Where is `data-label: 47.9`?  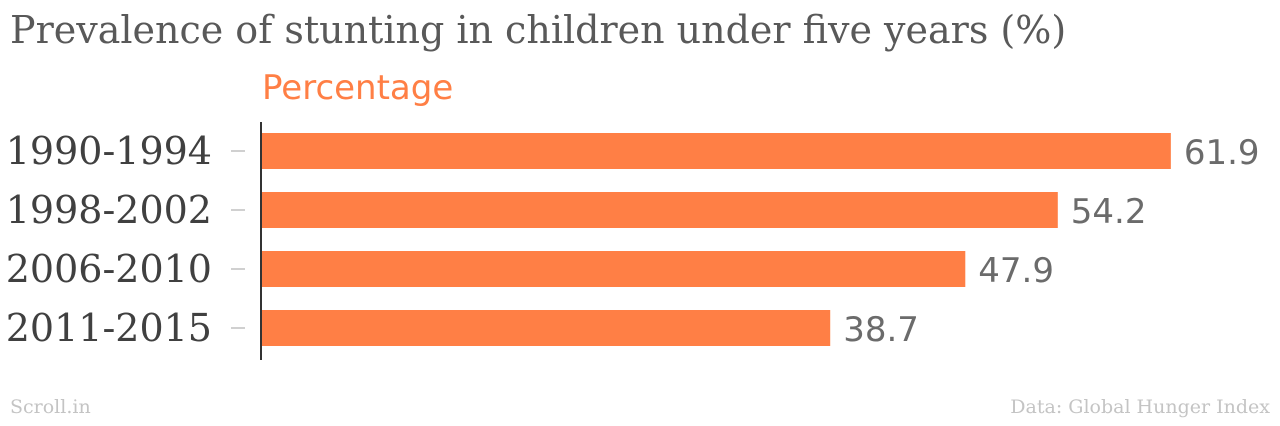
data-label: 47.9 is located at coordinates (1016, 271).